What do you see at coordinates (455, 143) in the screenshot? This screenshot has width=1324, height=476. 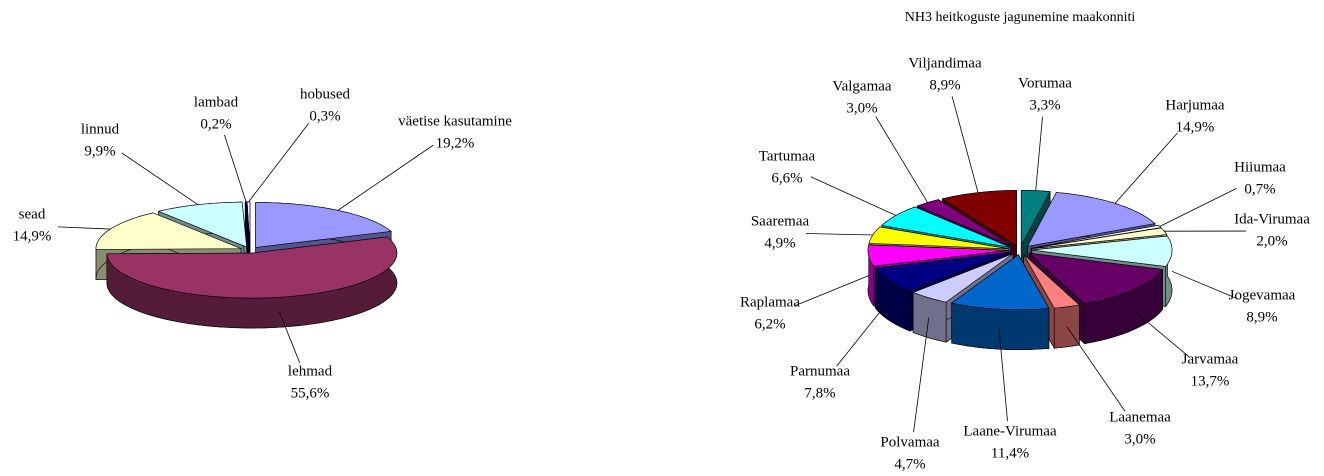 I see `value-label: 19,2%` at bounding box center [455, 143].